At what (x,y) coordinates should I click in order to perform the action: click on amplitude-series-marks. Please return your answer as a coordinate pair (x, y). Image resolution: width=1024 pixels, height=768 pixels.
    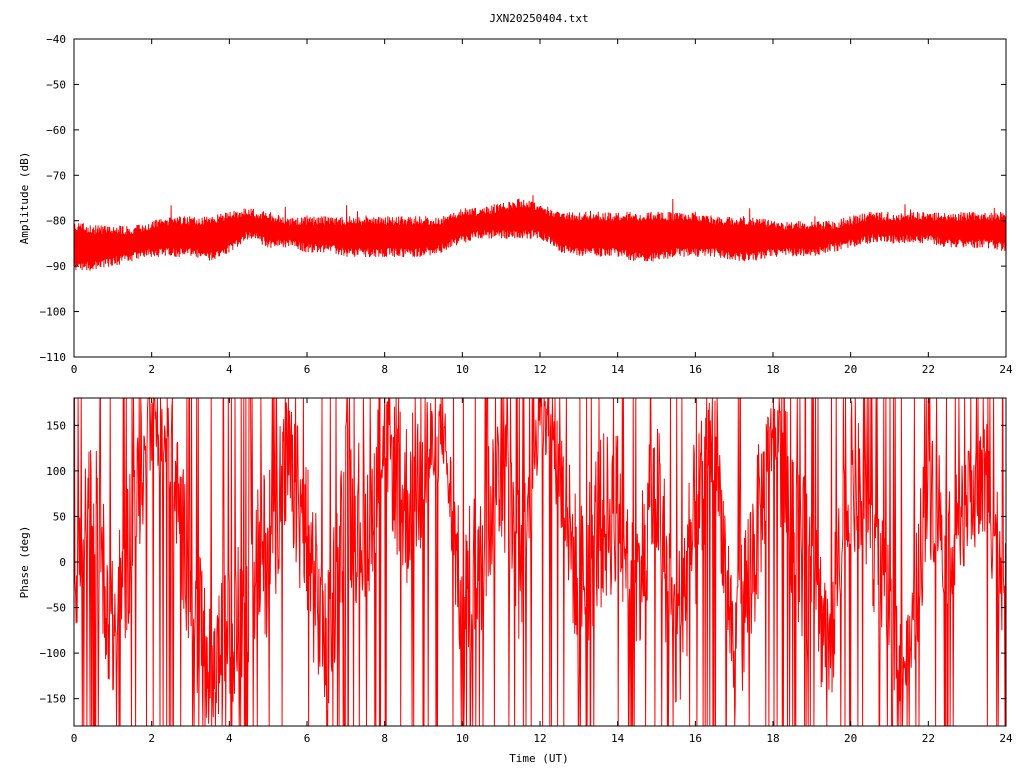
    Looking at the image, I should click on (540, 233).